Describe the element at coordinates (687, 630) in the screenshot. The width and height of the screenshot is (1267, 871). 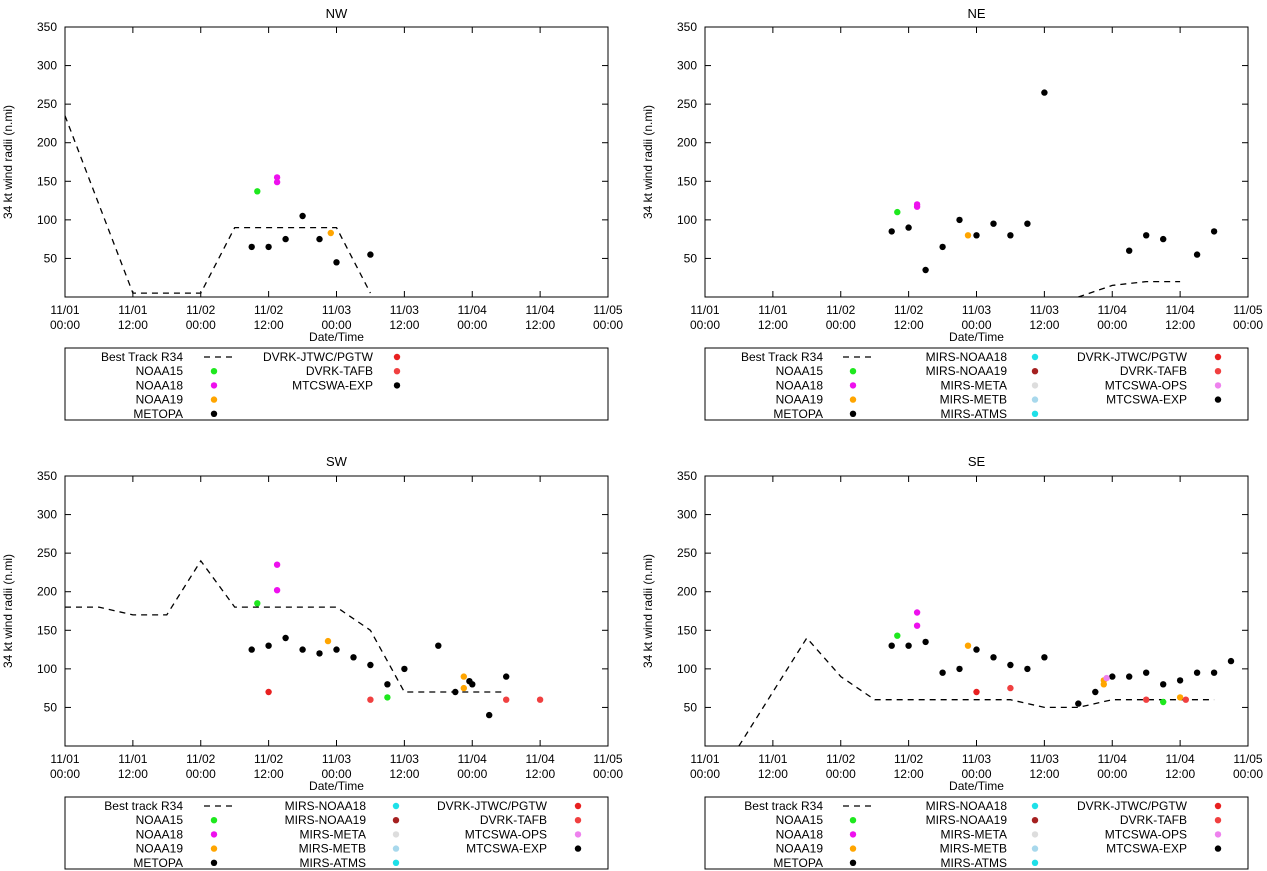
I see `y-tick-label: 150` at that location.